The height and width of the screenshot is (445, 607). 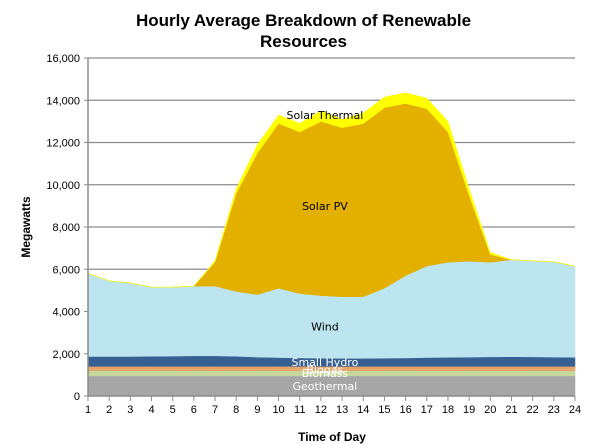 What do you see at coordinates (63, 144) in the screenshot?
I see `y-tick-label: 12,000` at bounding box center [63, 144].